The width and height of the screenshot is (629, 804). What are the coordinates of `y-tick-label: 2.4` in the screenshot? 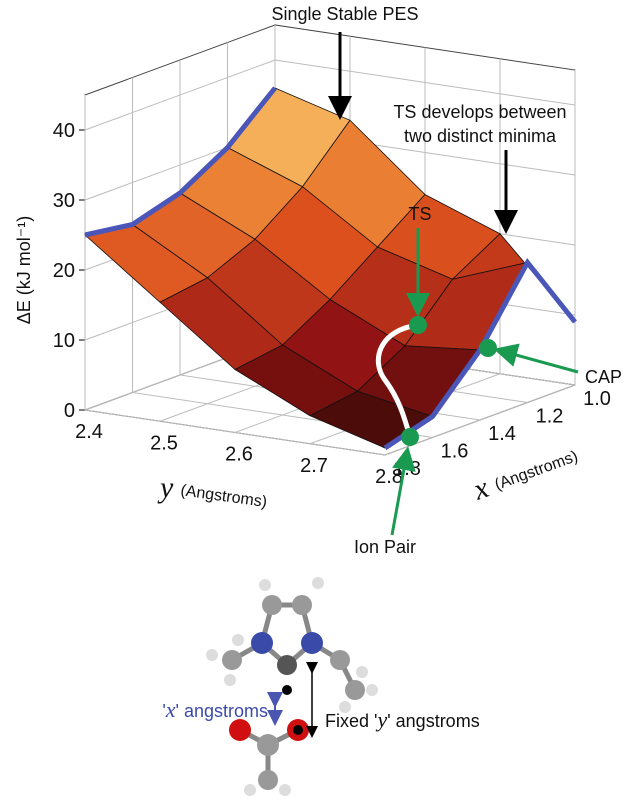 It's located at (89, 432).